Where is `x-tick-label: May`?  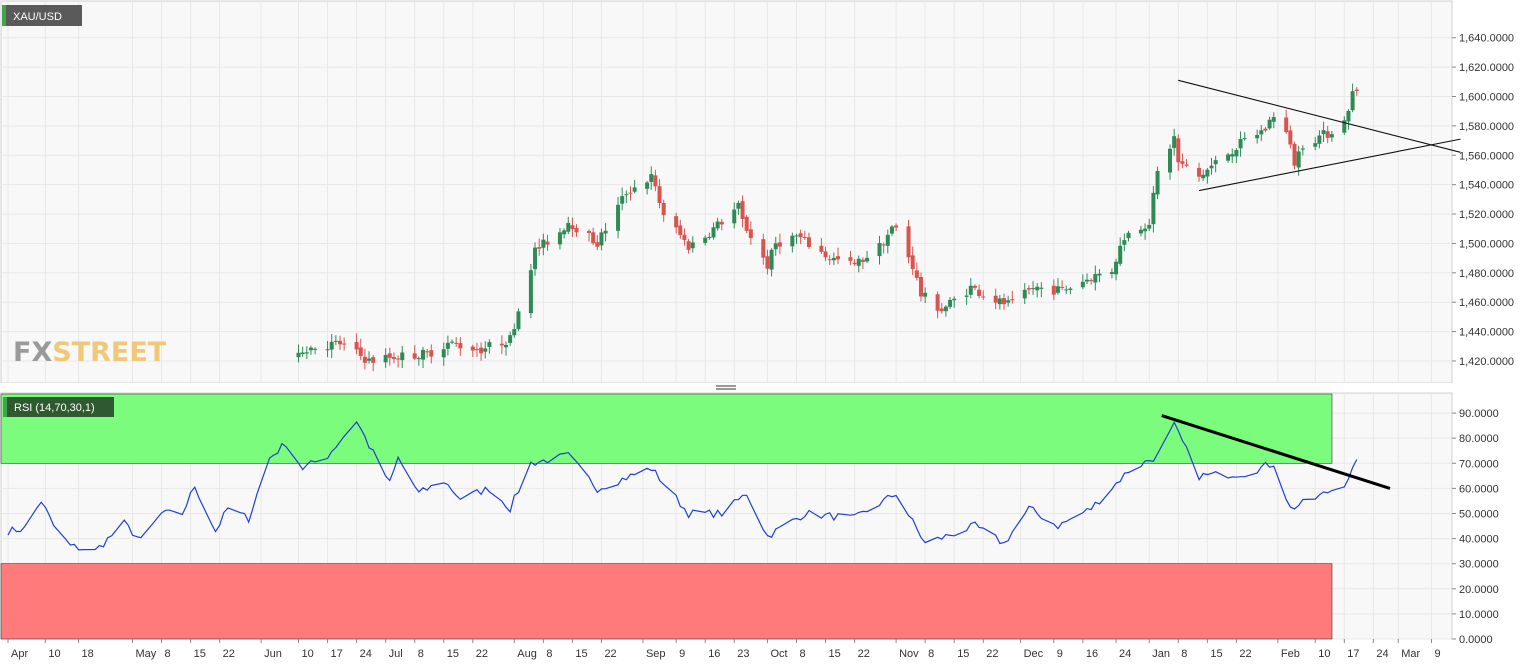 x-tick-label: May is located at coordinates (146, 654).